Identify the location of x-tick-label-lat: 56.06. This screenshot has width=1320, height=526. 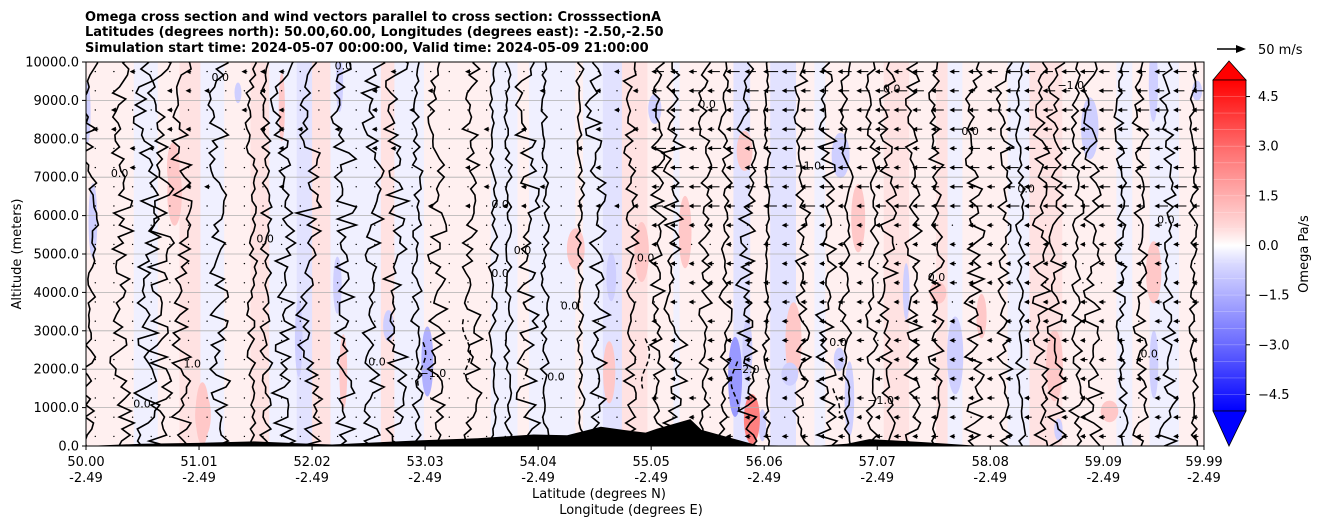
(764, 462).